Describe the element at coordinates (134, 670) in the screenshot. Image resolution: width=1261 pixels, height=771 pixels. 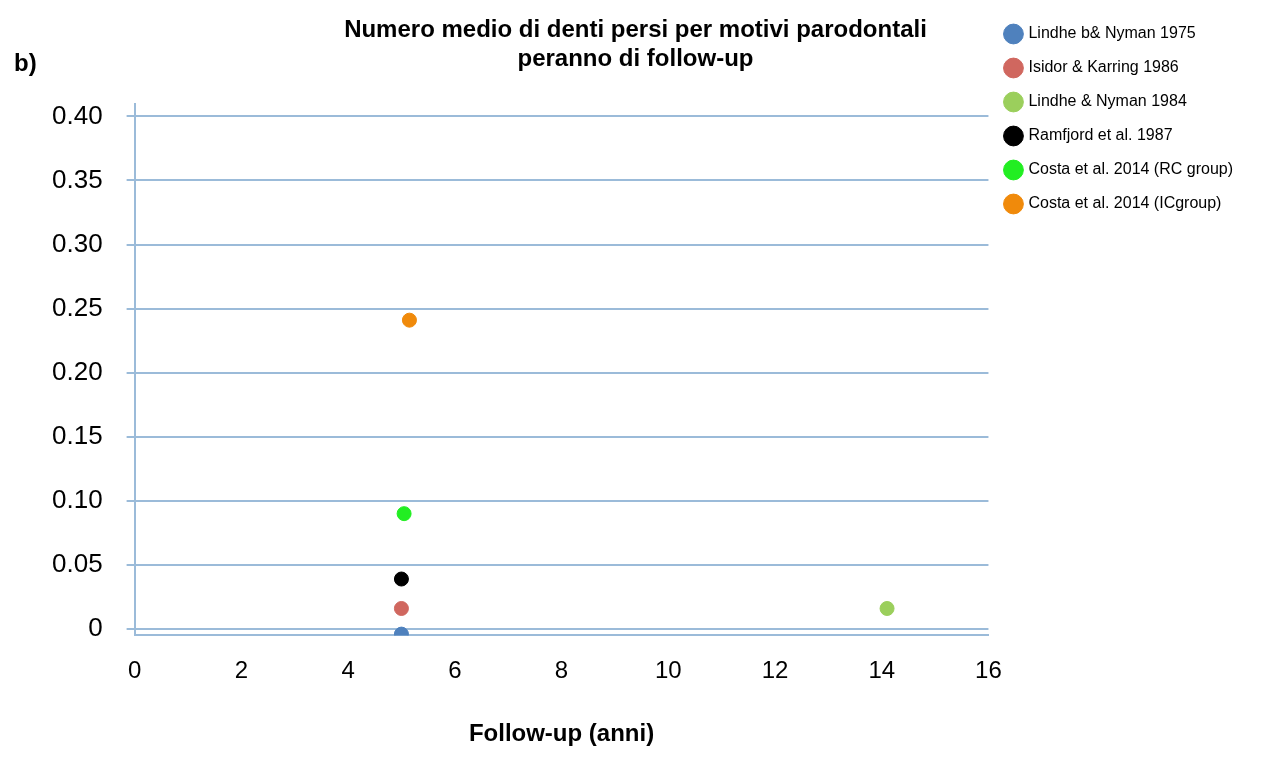
I see `x-tick-label: 0` at that location.